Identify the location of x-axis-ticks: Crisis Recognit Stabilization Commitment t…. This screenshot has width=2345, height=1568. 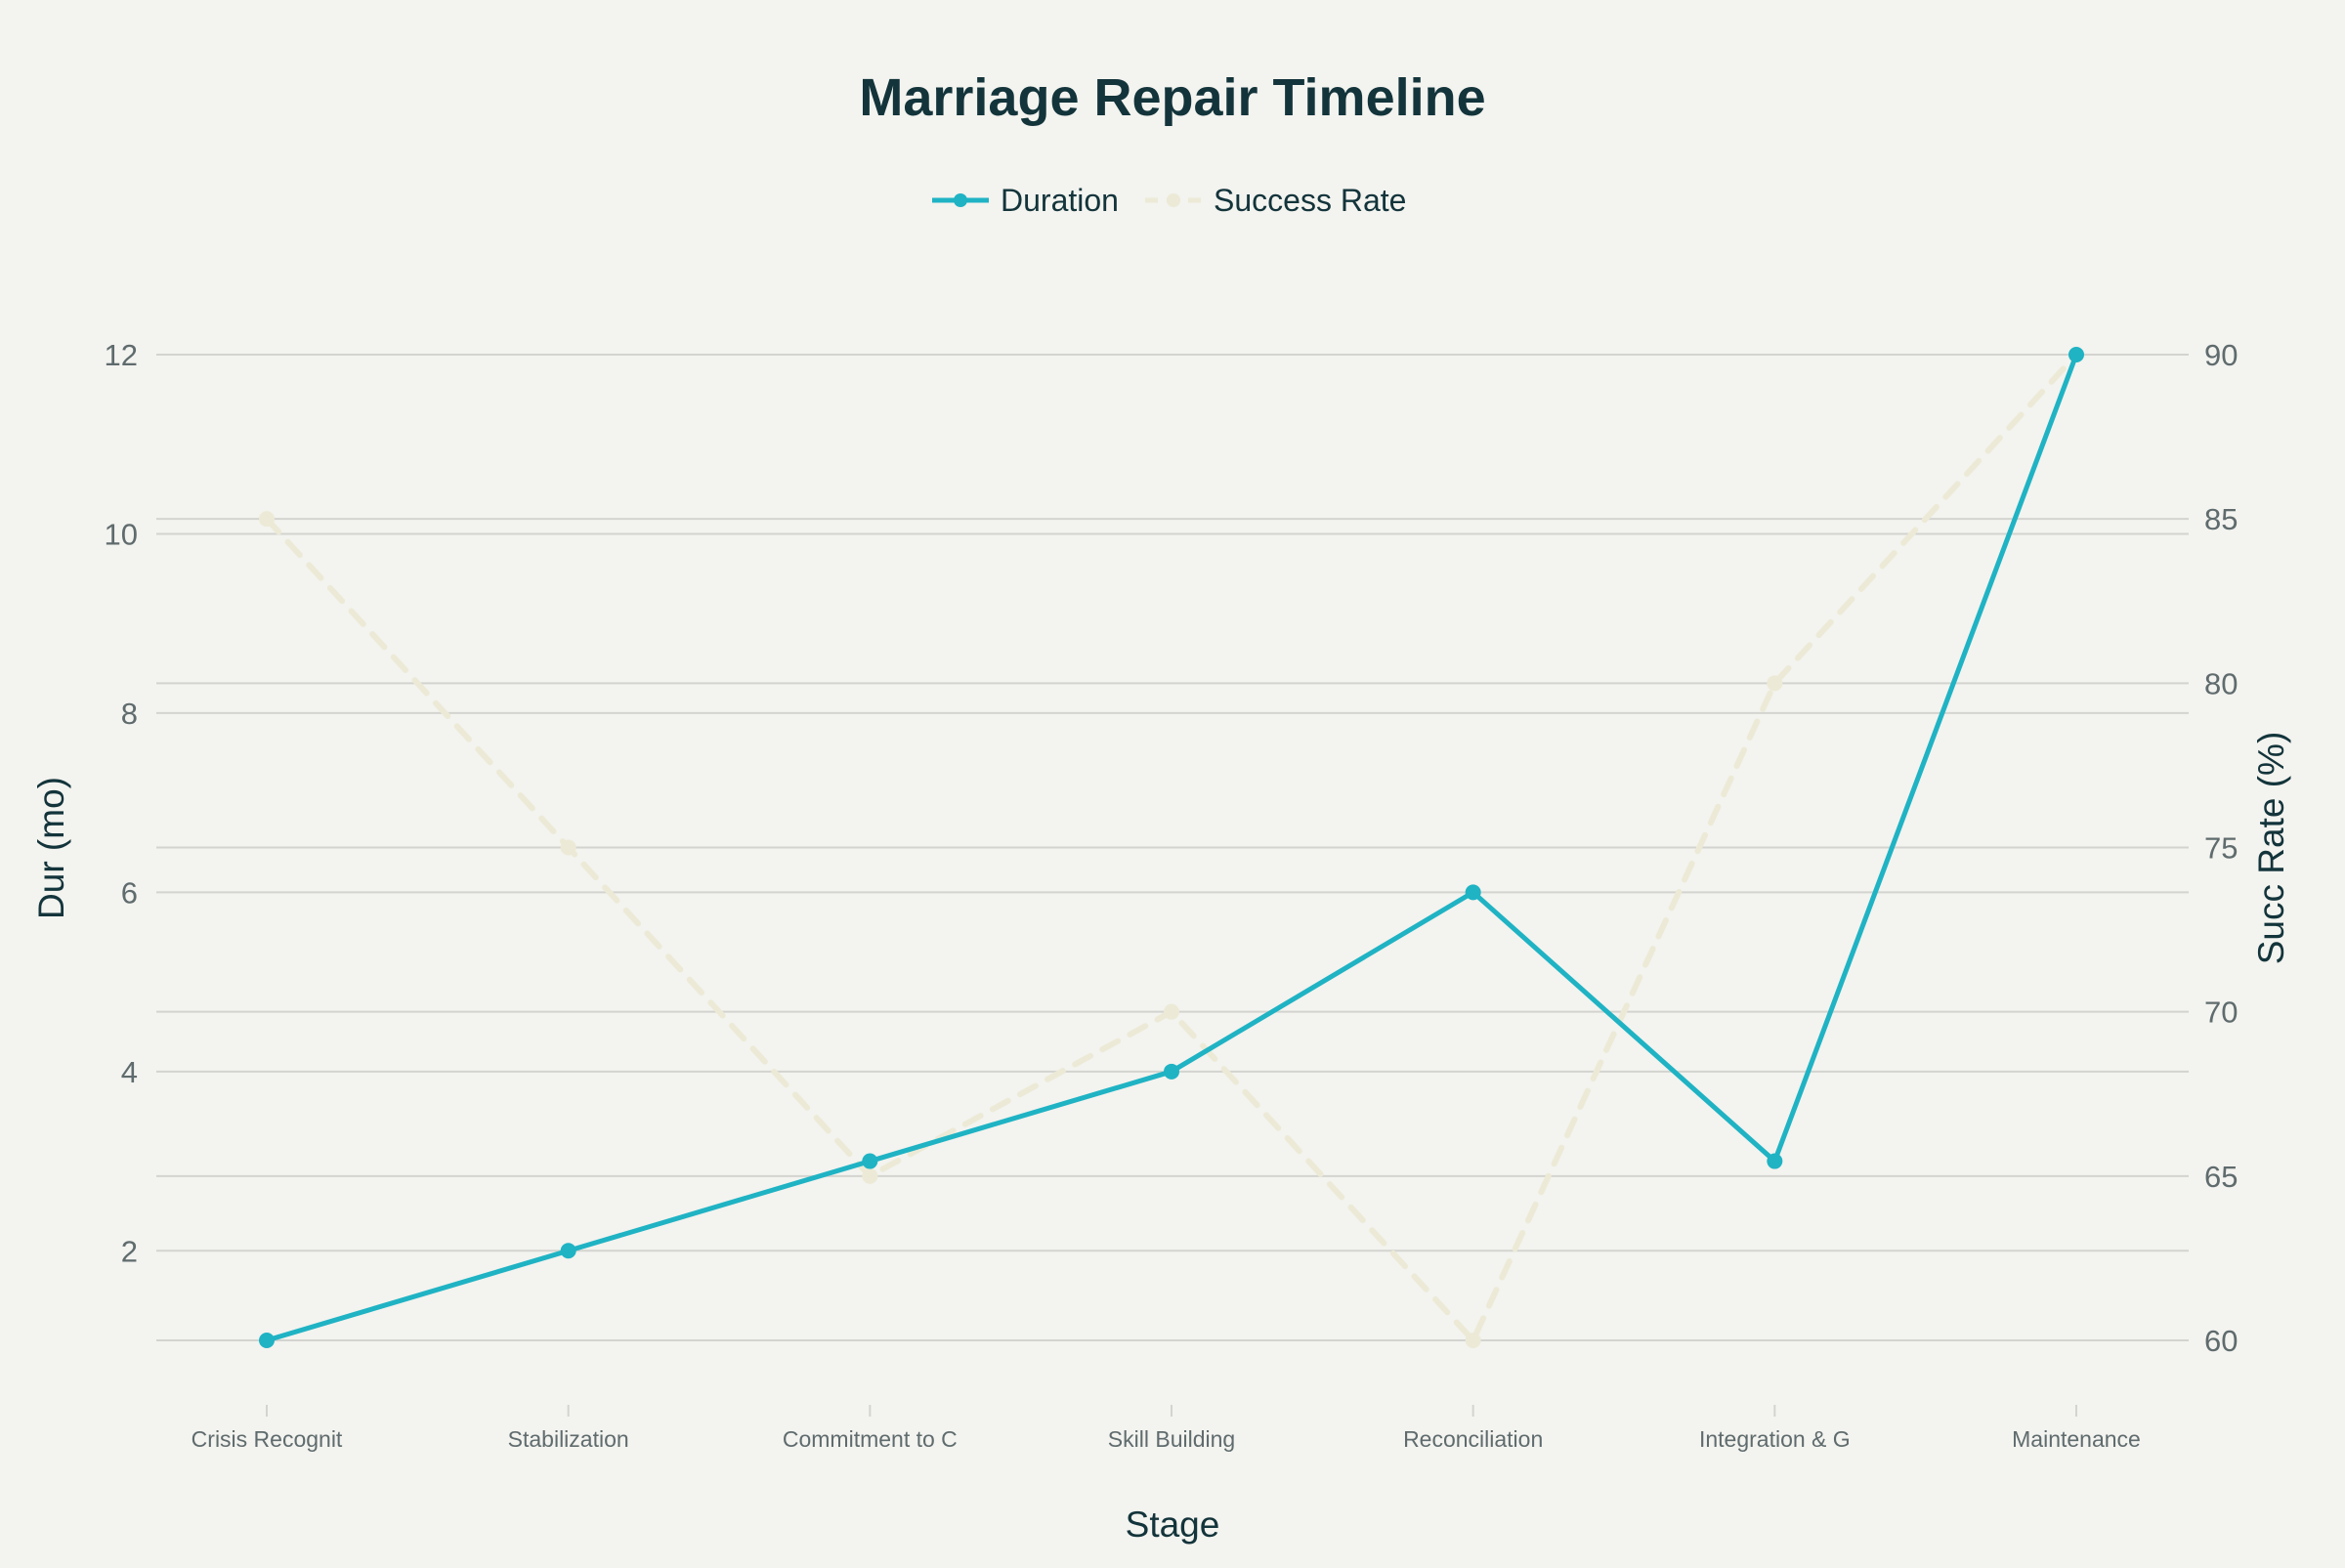
(1166, 1428).